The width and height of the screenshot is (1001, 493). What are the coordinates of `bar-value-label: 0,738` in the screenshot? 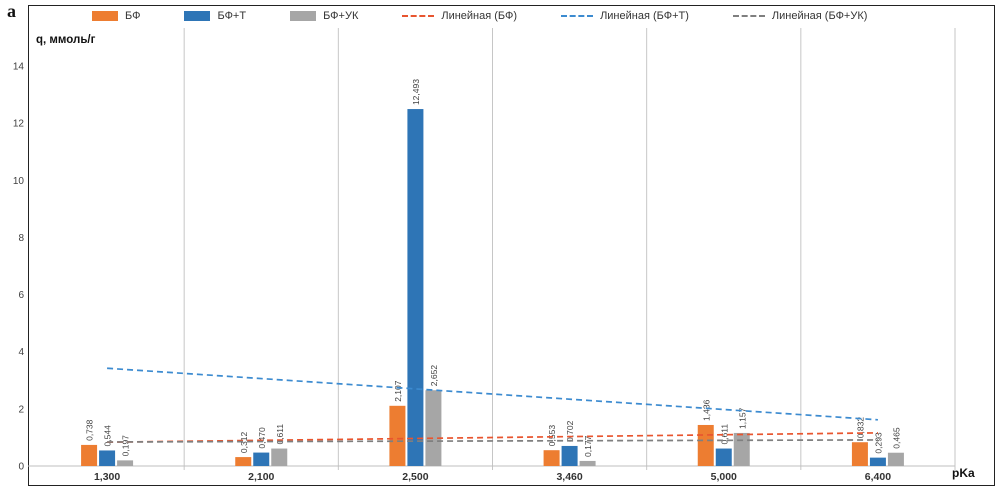 It's located at (90, 430).